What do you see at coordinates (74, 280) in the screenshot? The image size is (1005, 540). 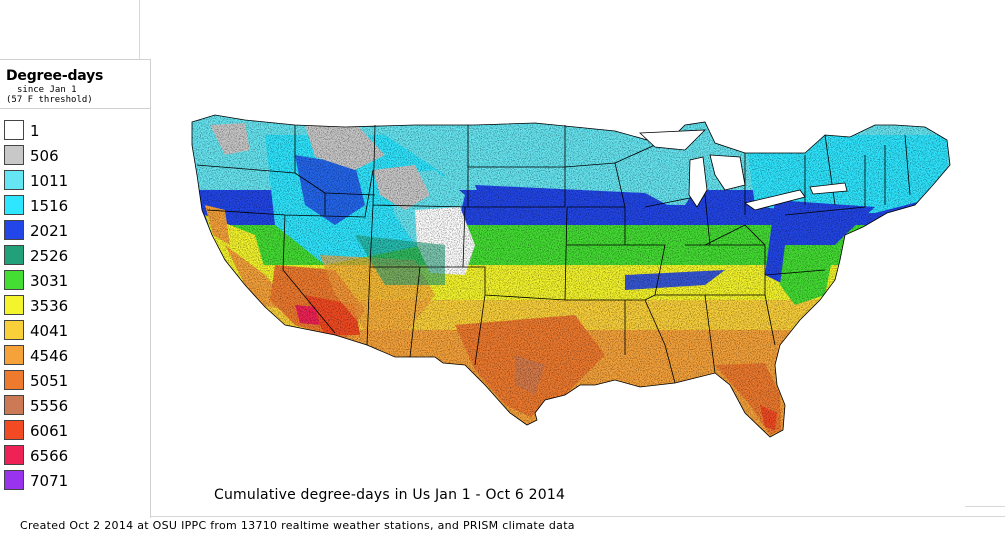 I see `legend-item: 3031` at bounding box center [74, 280].